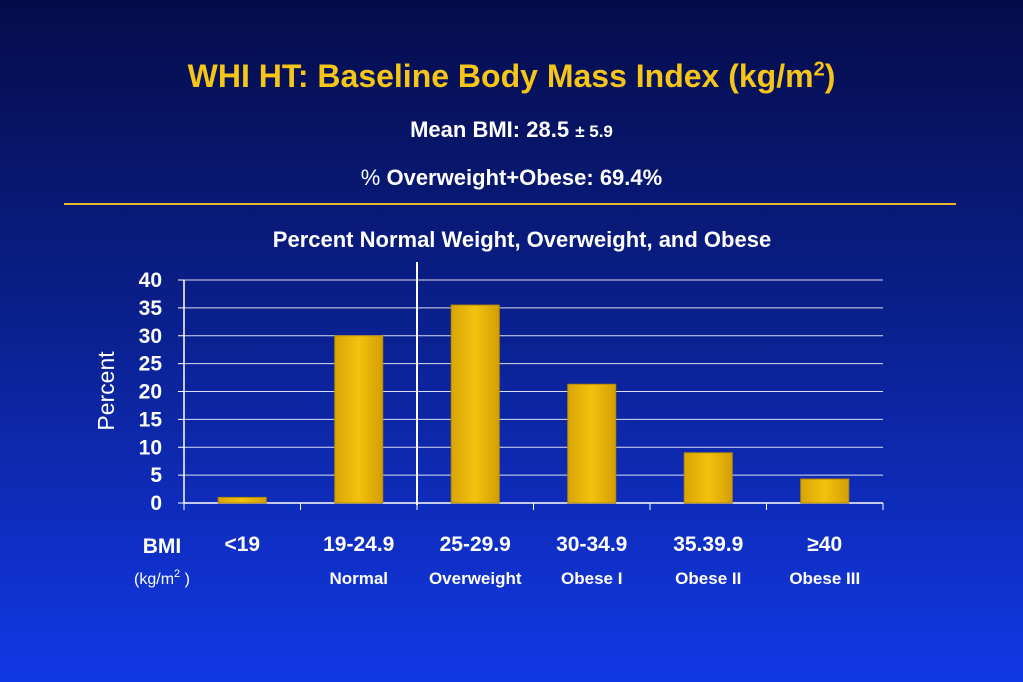 This screenshot has width=1023, height=682. I want to click on y-tick-label: 5, so click(156, 475).